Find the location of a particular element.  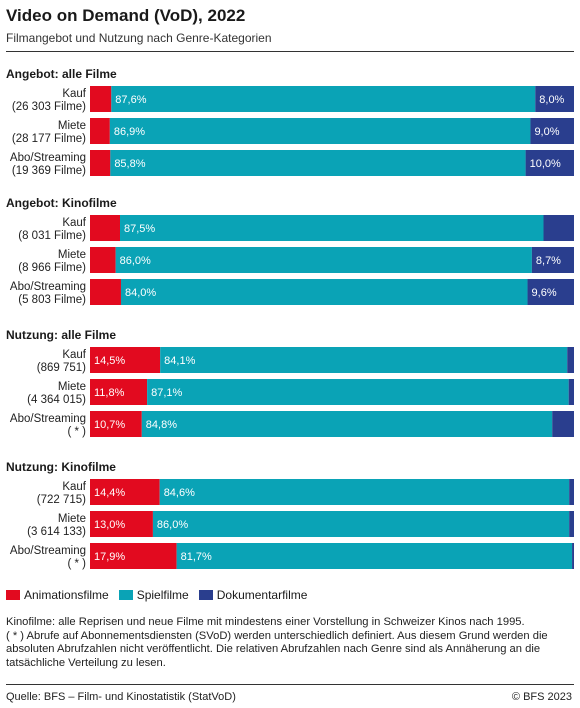

legend-item-animation: Animationsfilme is located at coordinates (57, 595).